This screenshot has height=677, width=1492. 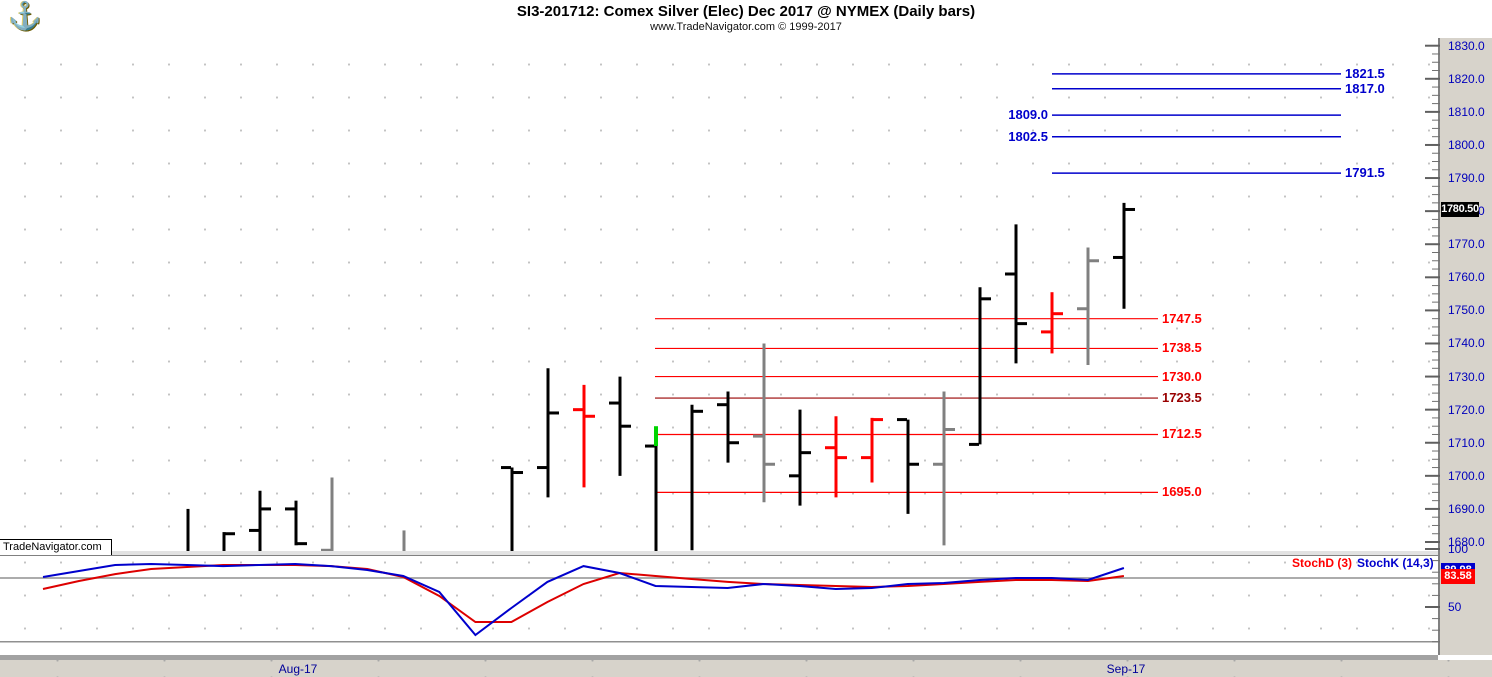 What do you see at coordinates (1395, 563) in the screenshot?
I see `stochk-legend-label: StochK (14,3)` at bounding box center [1395, 563].